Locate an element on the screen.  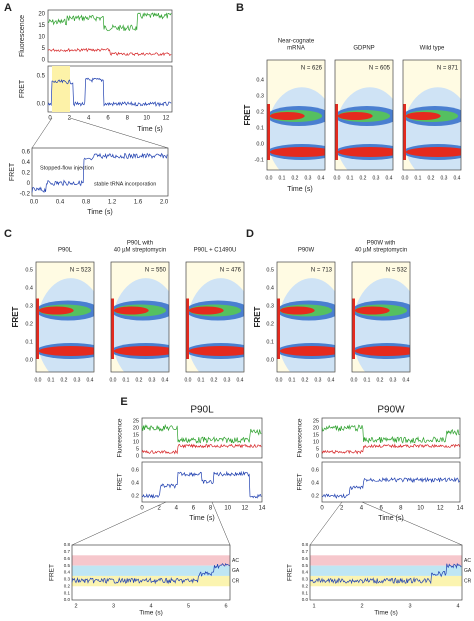
n-count: N = 713 is located at coordinates (322, 271).